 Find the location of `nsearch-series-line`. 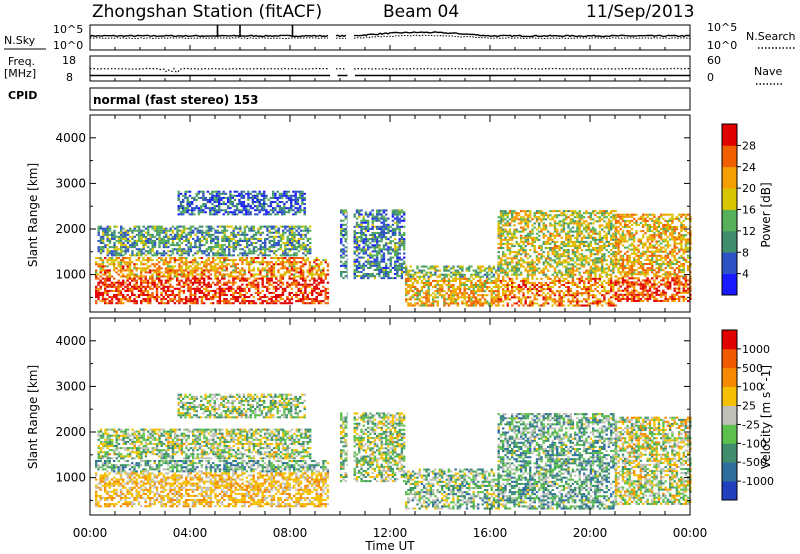

nsearch-series-line is located at coordinates (389, 37).